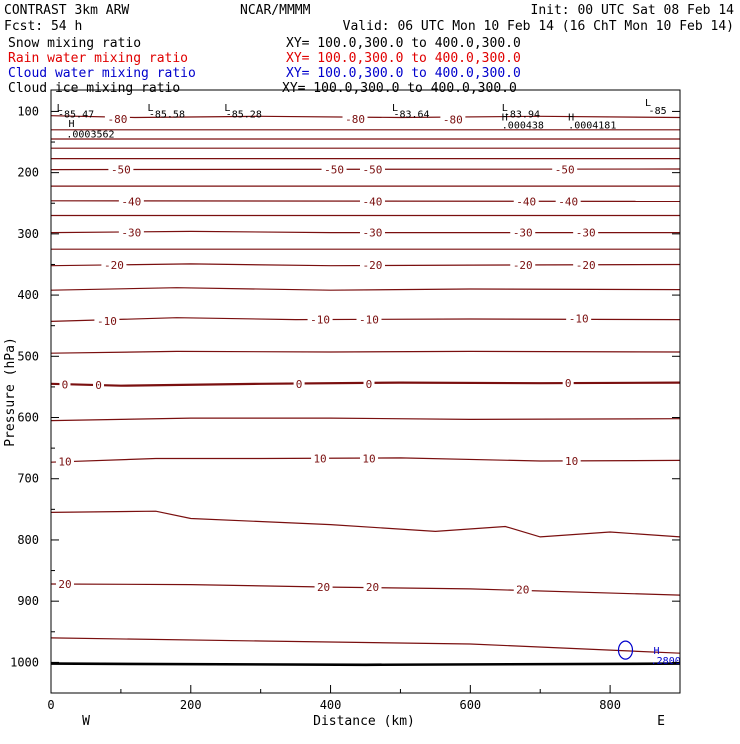 Image resolution: width=740 pixels, height=744 pixels. I want to click on y-tick-label: 200, so click(28, 173).